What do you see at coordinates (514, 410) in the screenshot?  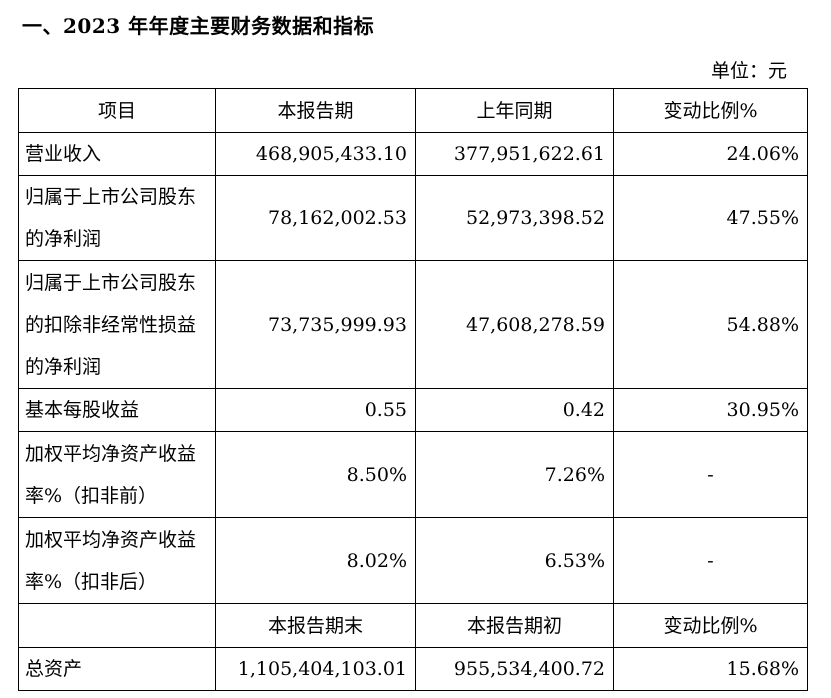 I see `prior-value: 0.42` at bounding box center [514, 410].